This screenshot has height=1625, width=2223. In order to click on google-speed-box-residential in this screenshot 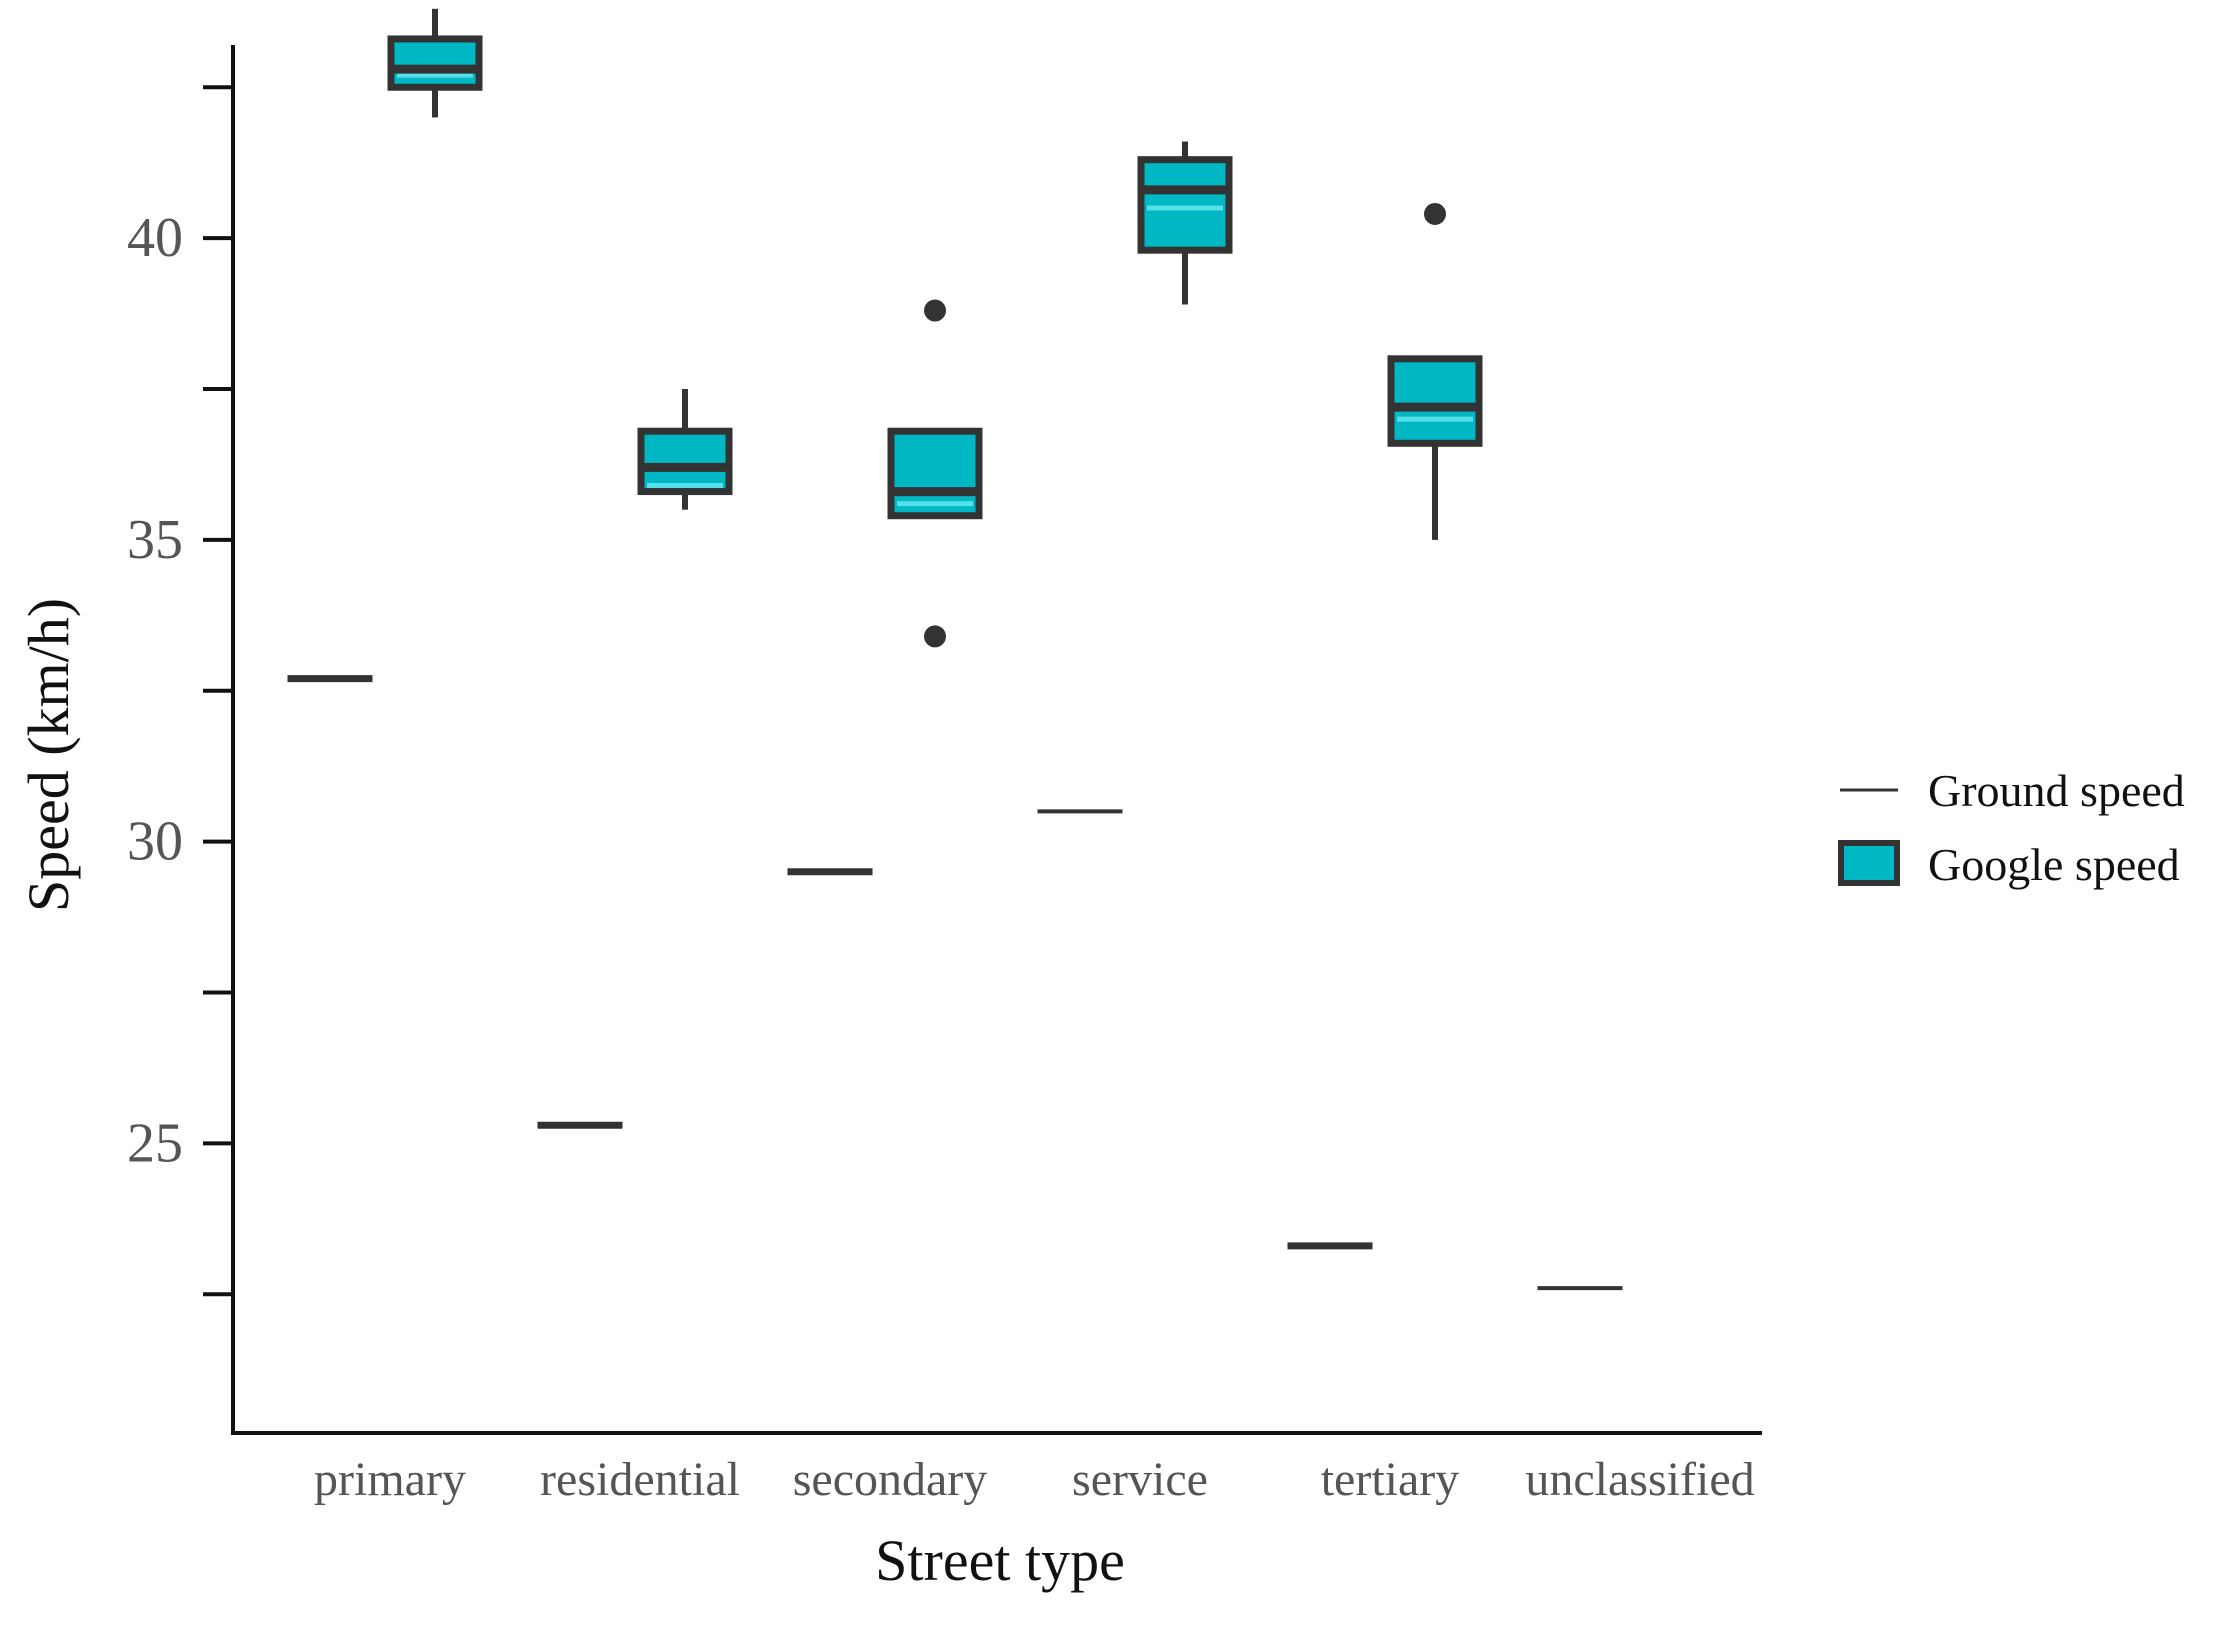, I will do `click(685, 449)`.